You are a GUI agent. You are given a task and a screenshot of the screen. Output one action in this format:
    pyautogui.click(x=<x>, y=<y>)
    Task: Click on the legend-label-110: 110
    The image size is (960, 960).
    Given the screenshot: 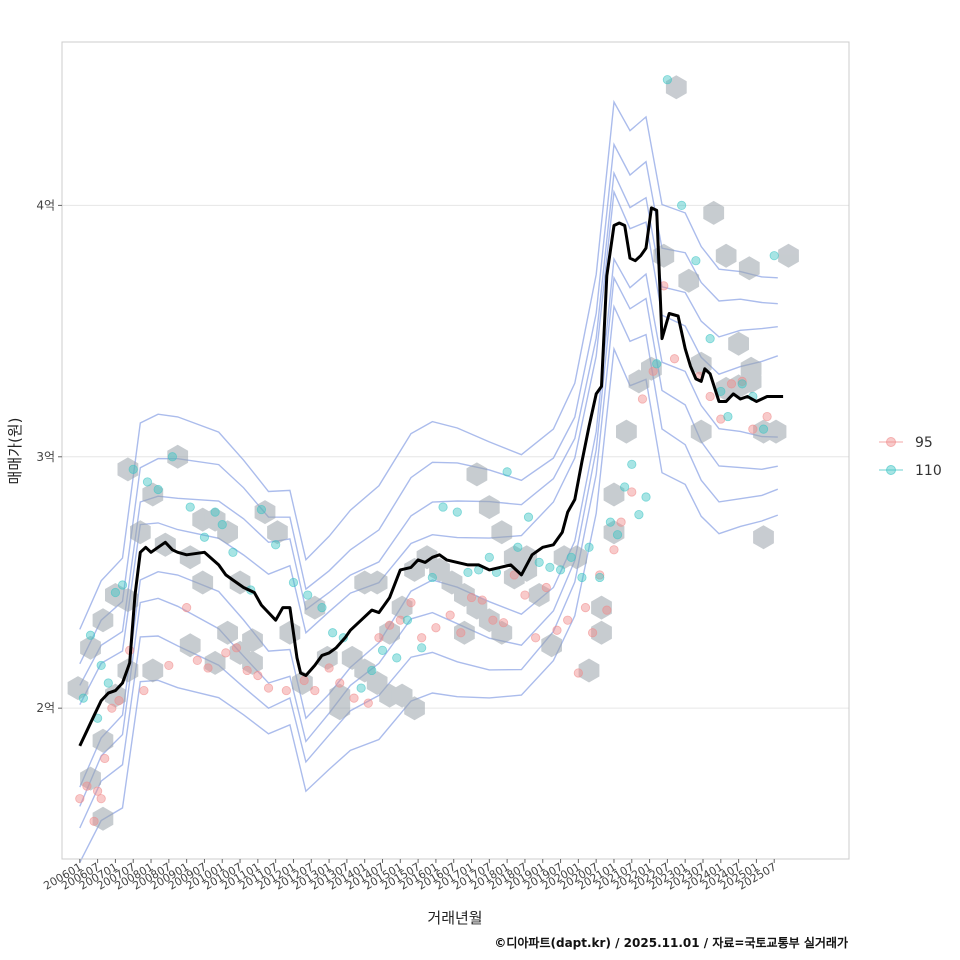 What is the action you would take?
    pyautogui.click(x=928, y=471)
    